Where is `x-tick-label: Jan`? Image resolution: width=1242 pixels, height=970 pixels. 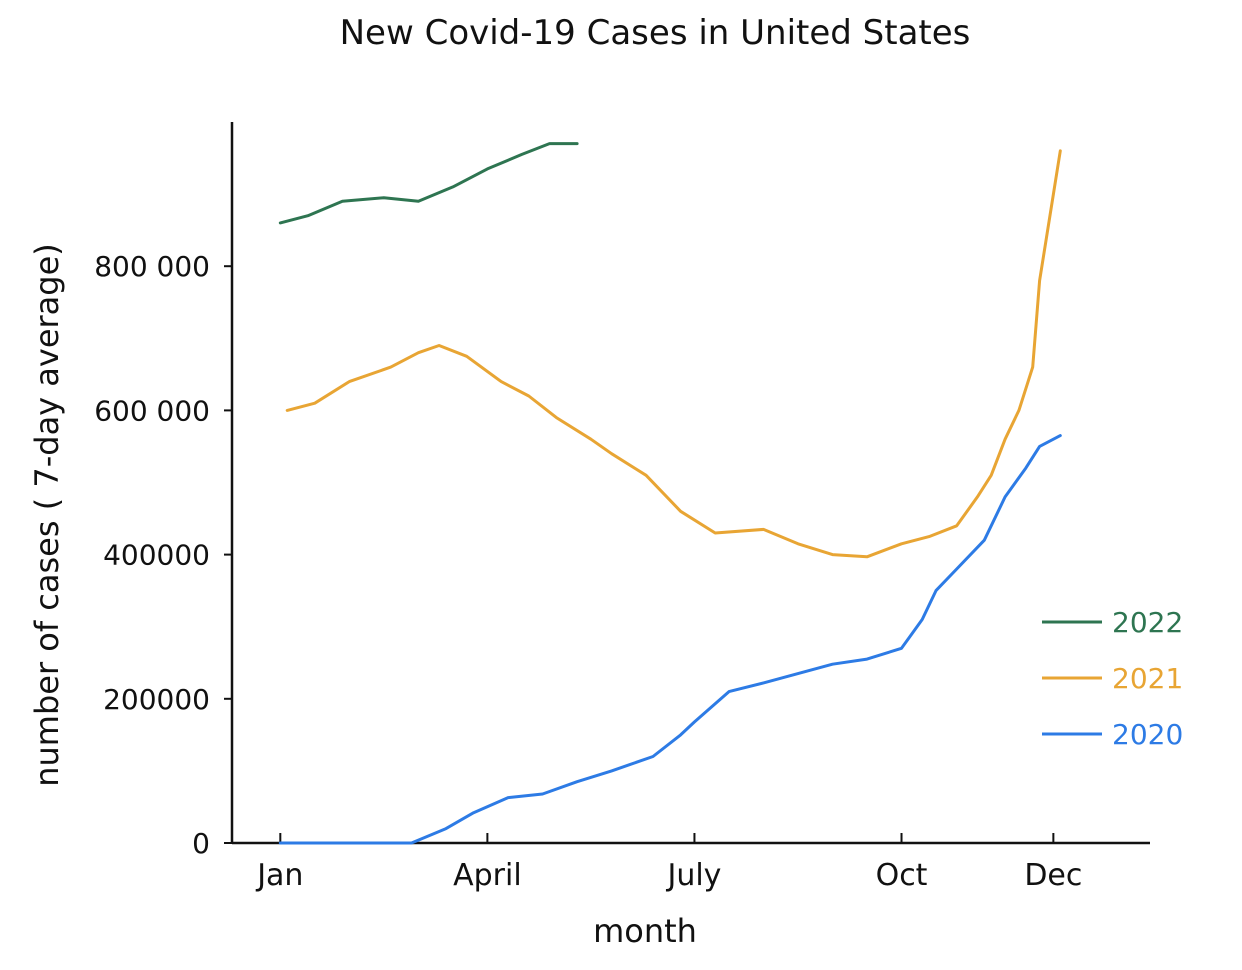 x-tick-label: Jan is located at coordinates (279, 875).